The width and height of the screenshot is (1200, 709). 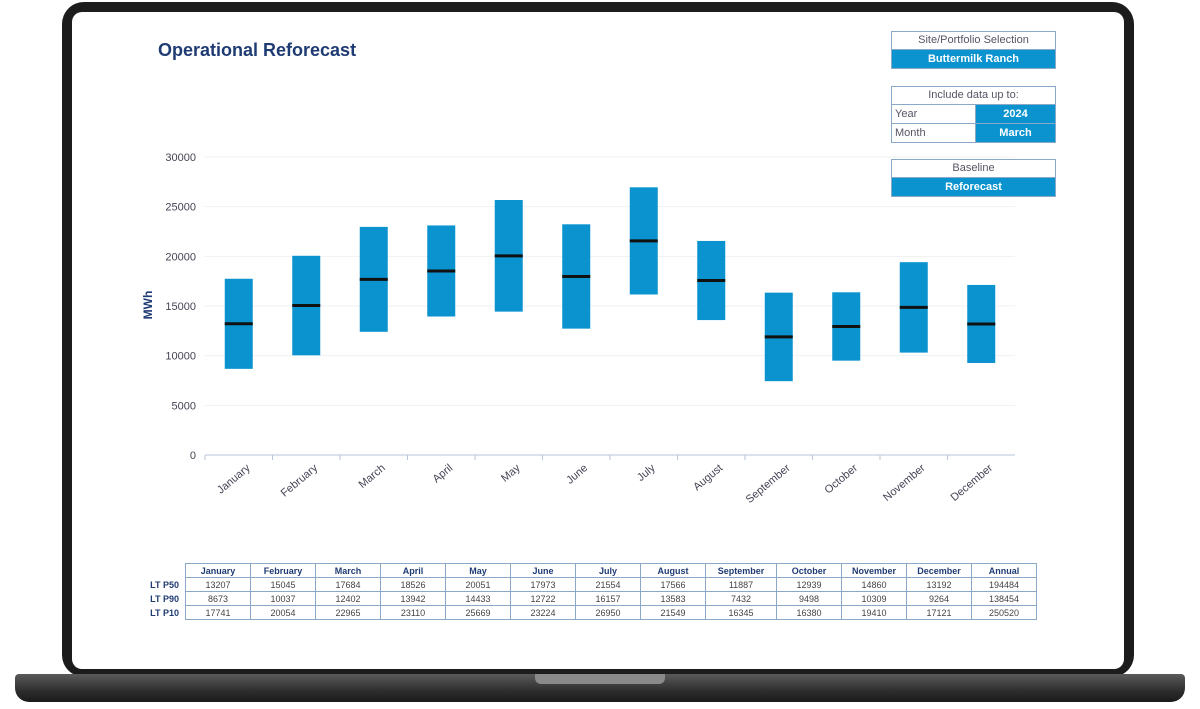 I want to click on table-cell: 250520, so click(x=1004, y=612).